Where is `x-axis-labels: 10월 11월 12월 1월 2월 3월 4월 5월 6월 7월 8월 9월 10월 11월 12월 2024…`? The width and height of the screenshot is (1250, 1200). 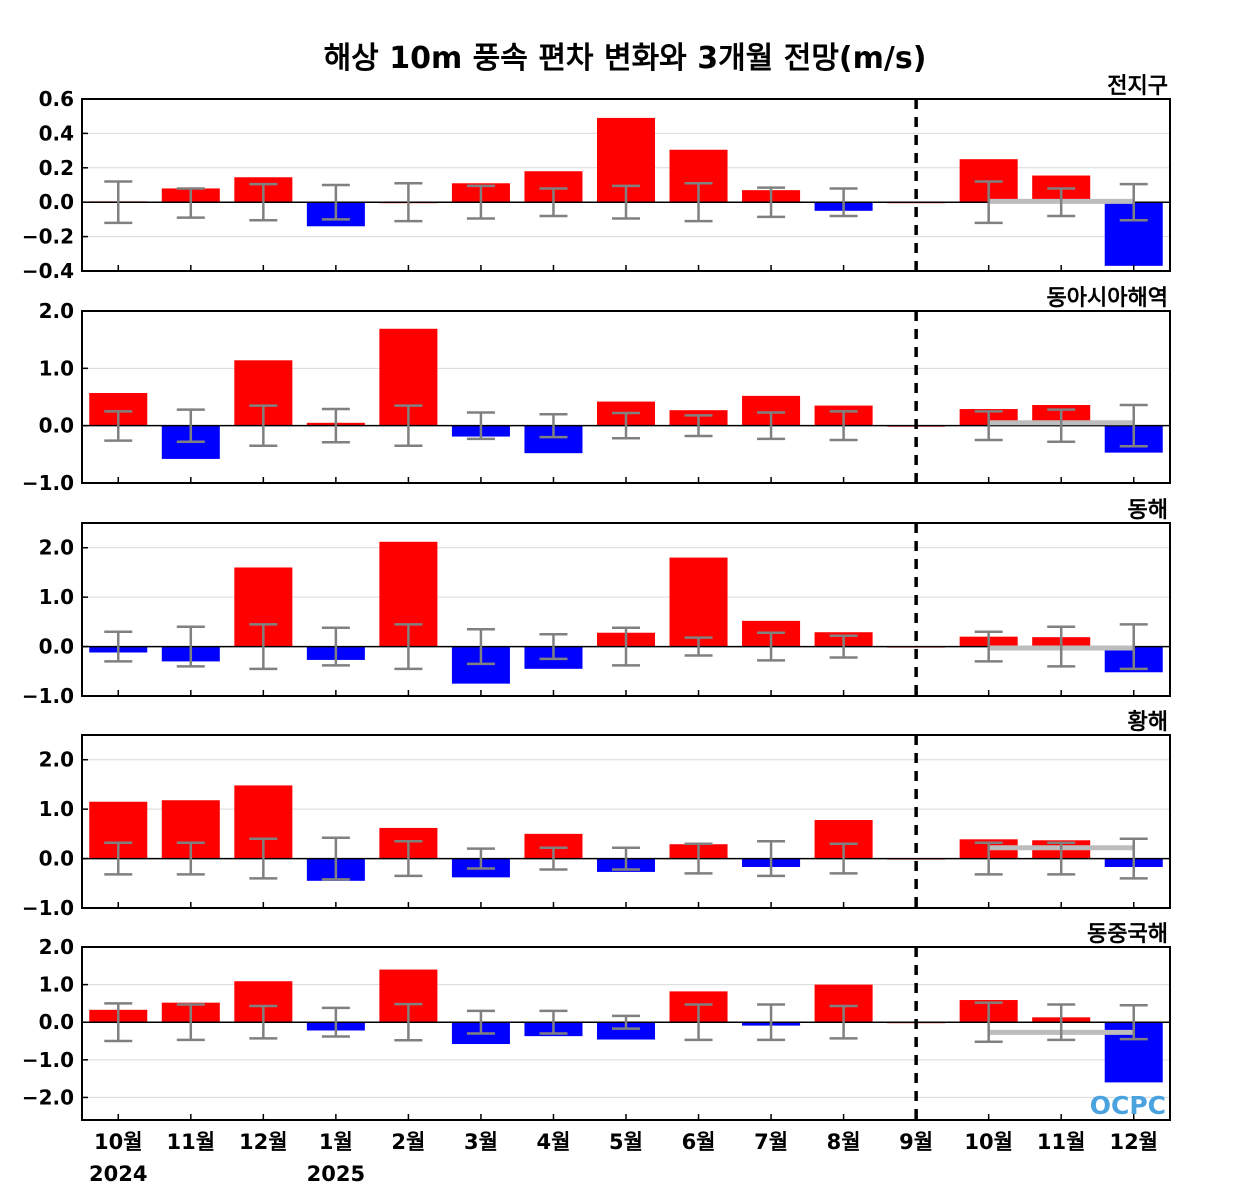 x-axis-labels: 10월 11월 12월 1월 2월 3월 4월 5월 6월 7월 8월 9월 10월 11월 12월 2024… is located at coordinates (623, 1158).